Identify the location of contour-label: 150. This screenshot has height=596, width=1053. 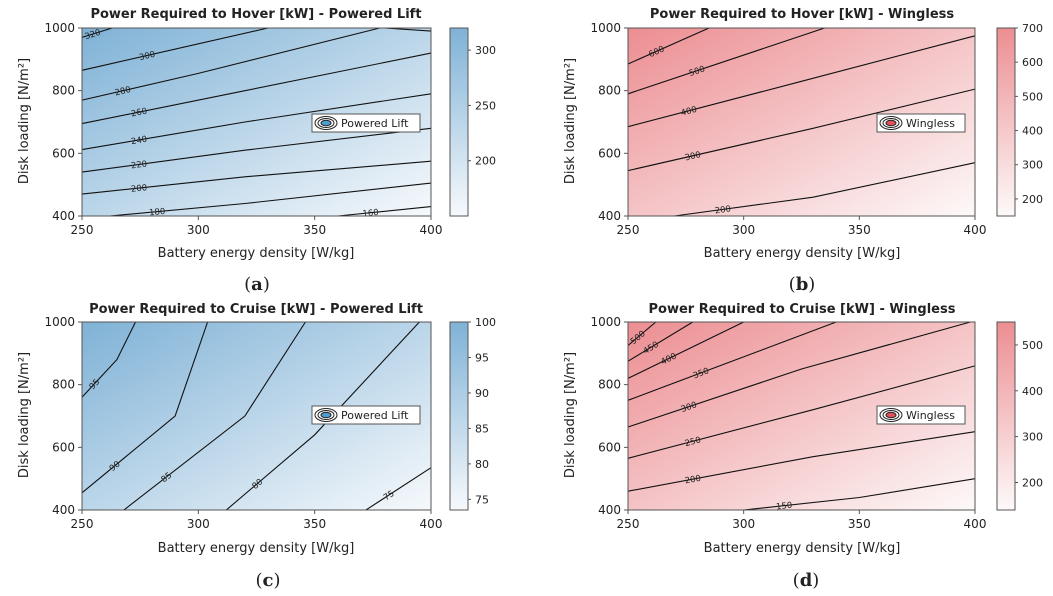
(784, 507).